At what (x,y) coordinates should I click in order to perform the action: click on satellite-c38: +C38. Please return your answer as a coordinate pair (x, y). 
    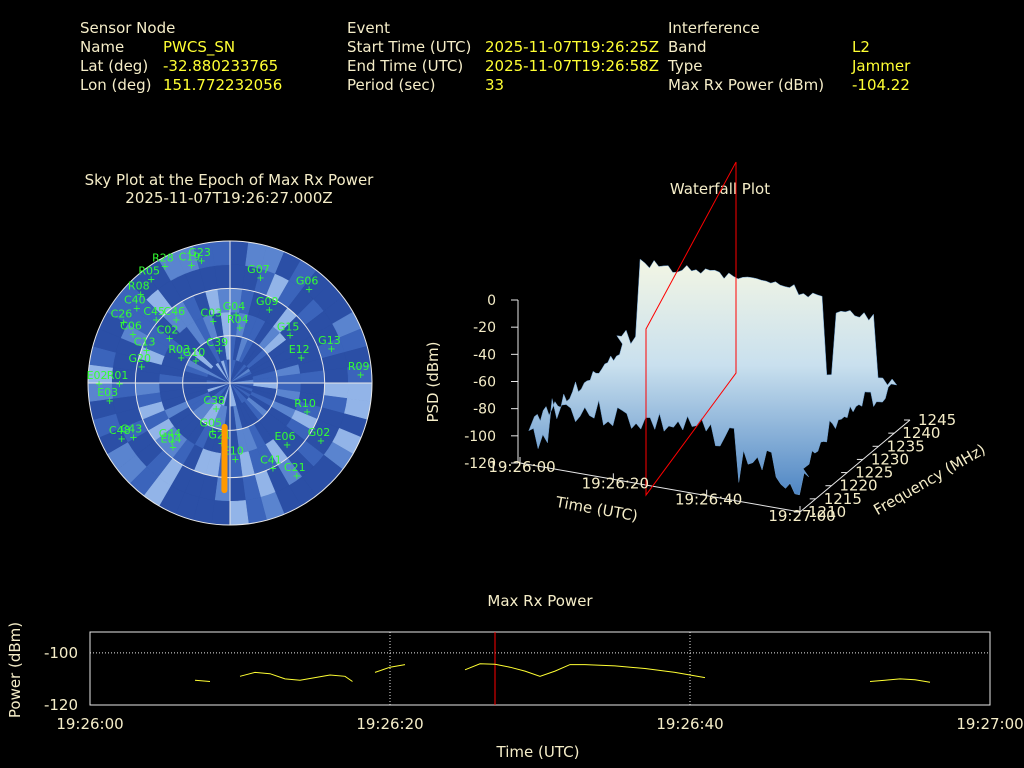
    Looking at the image, I should click on (214, 404).